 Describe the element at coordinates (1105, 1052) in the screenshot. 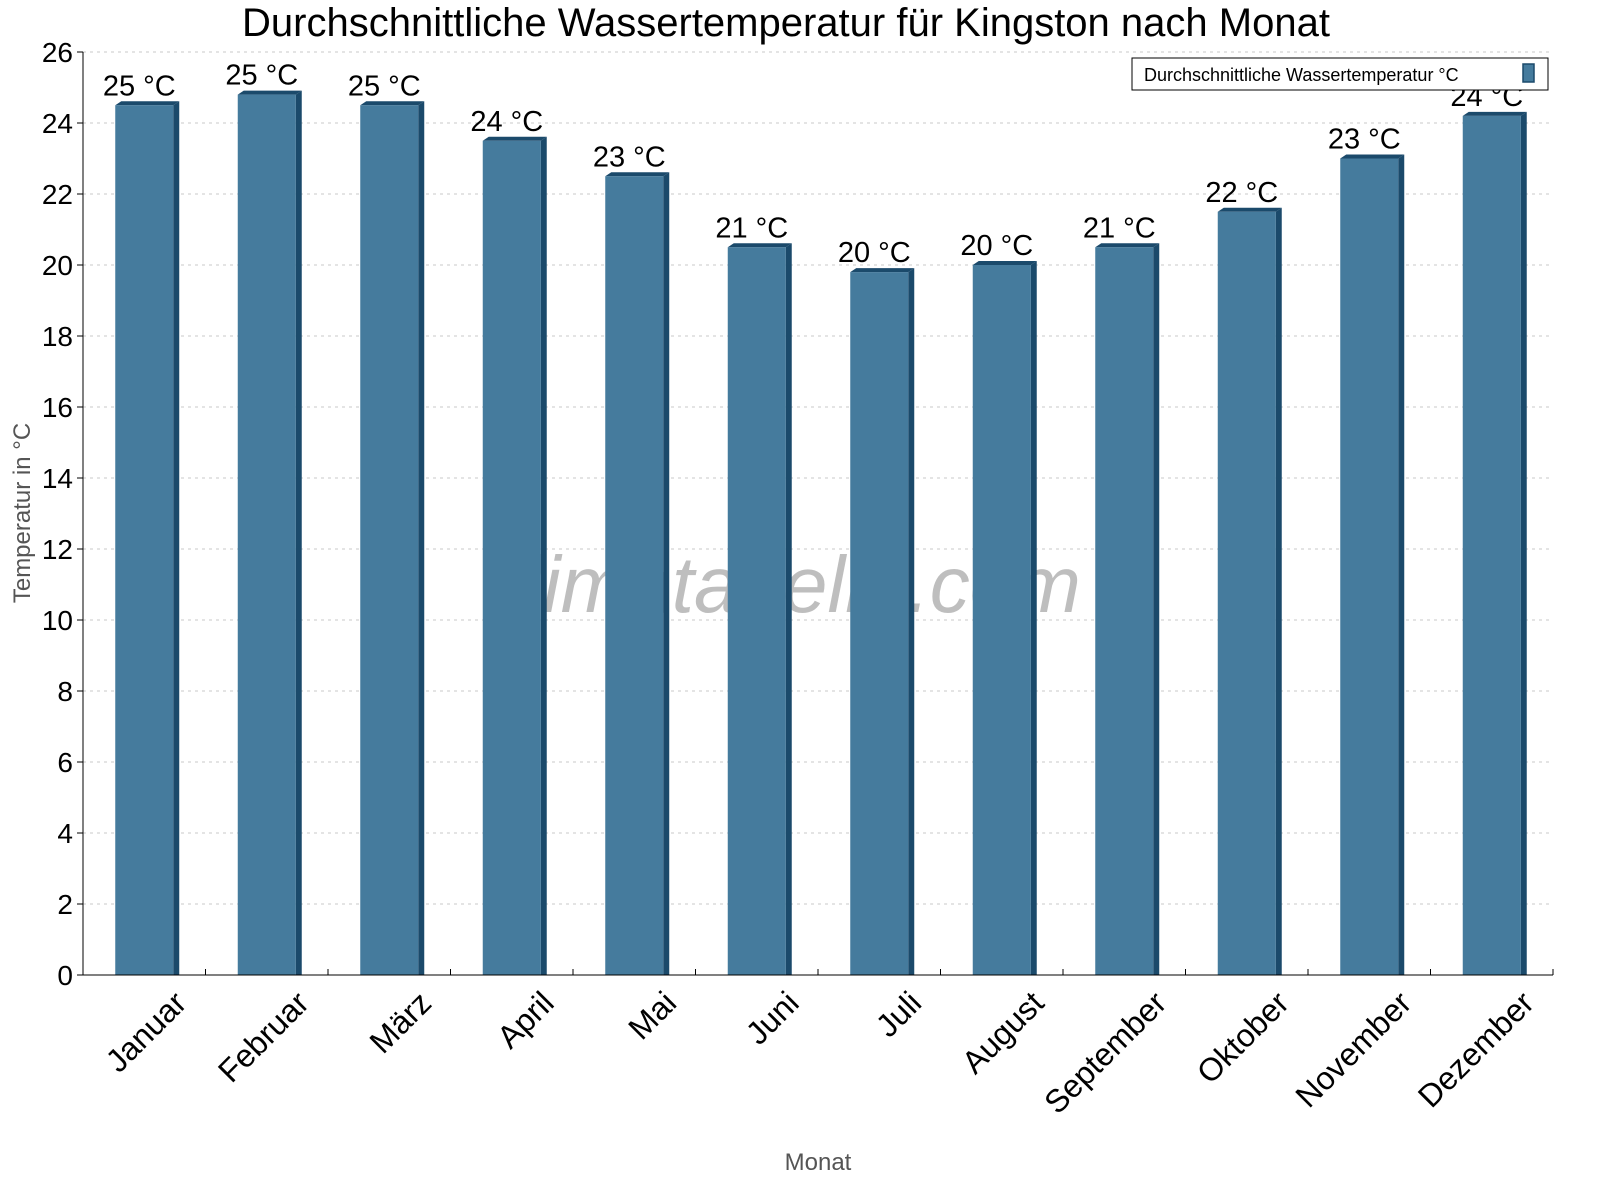

I see `x-tick-label: September` at that location.